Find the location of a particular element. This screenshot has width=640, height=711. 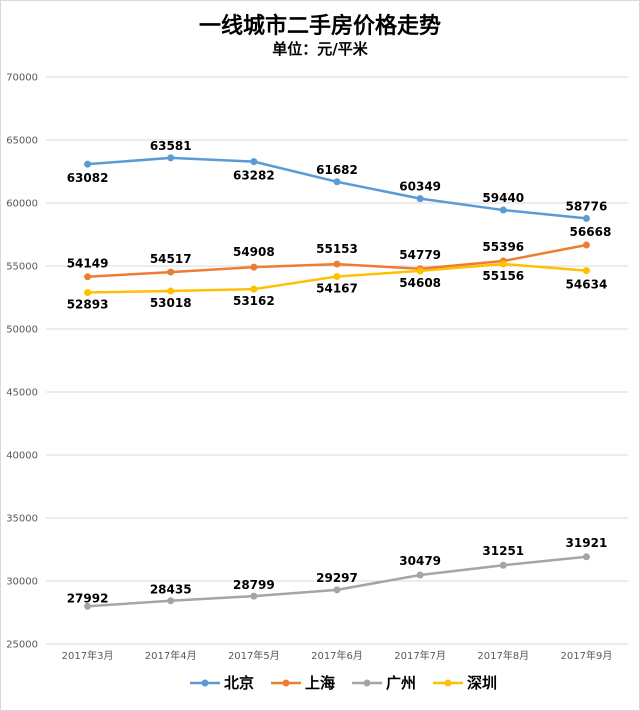

data-label: 56668 is located at coordinates (591, 232).